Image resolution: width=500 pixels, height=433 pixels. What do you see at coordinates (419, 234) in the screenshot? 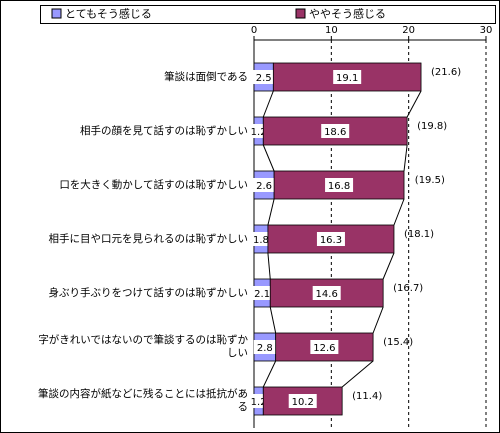
I see `total-label: (18.1)` at bounding box center [419, 234].